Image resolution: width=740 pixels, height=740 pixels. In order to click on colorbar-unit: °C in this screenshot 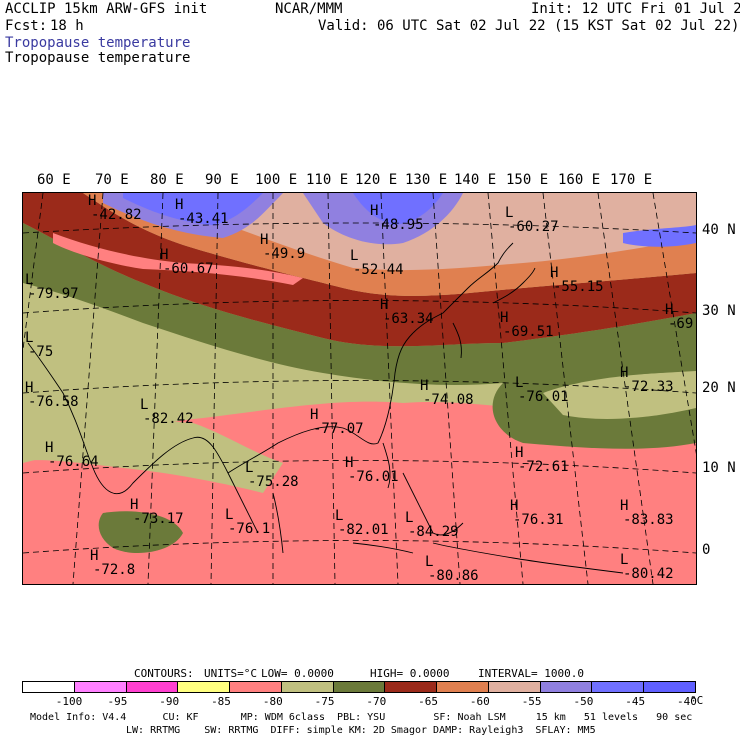, I will do `click(697, 700)`.